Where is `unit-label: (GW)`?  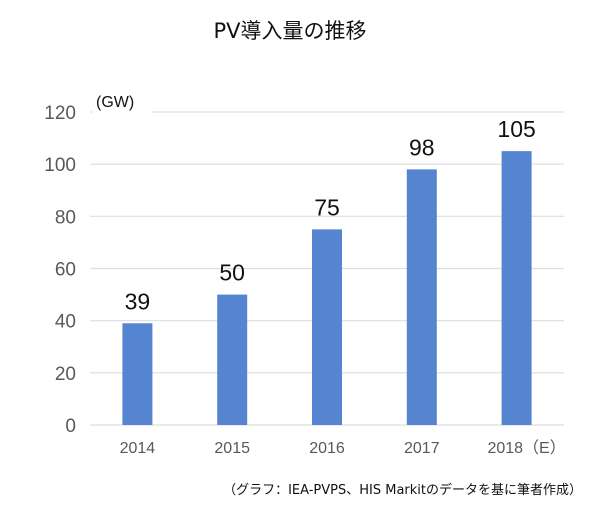 unit-label: (GW) is located at coordinates (115, 102).